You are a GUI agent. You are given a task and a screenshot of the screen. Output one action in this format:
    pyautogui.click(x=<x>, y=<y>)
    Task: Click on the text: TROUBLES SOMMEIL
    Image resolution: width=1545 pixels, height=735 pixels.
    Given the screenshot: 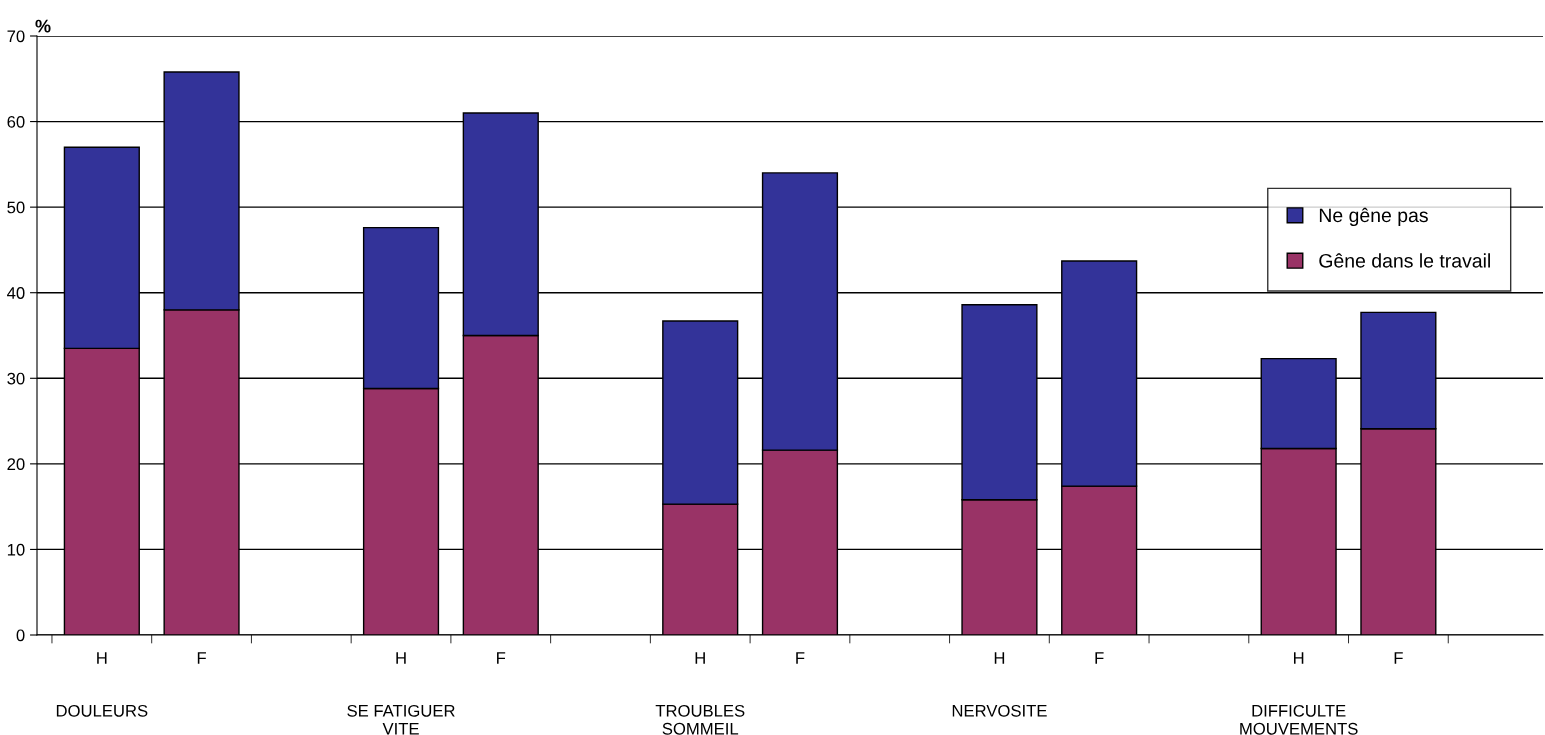 What is the action you would take?
    pyautogui.click(x=700, y=719)
    